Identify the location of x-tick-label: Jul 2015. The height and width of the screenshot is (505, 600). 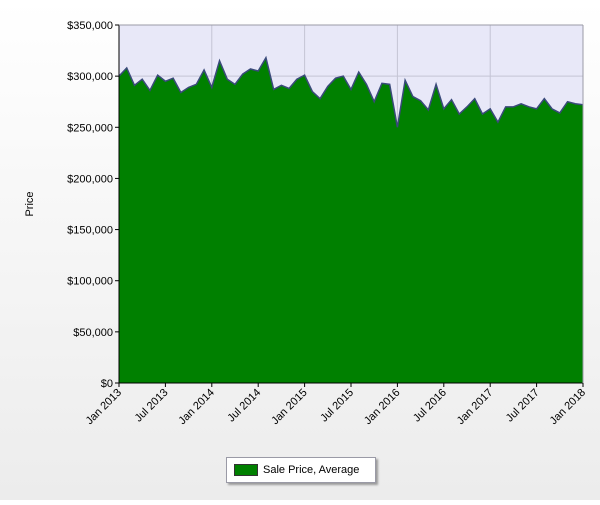
(337, 406).